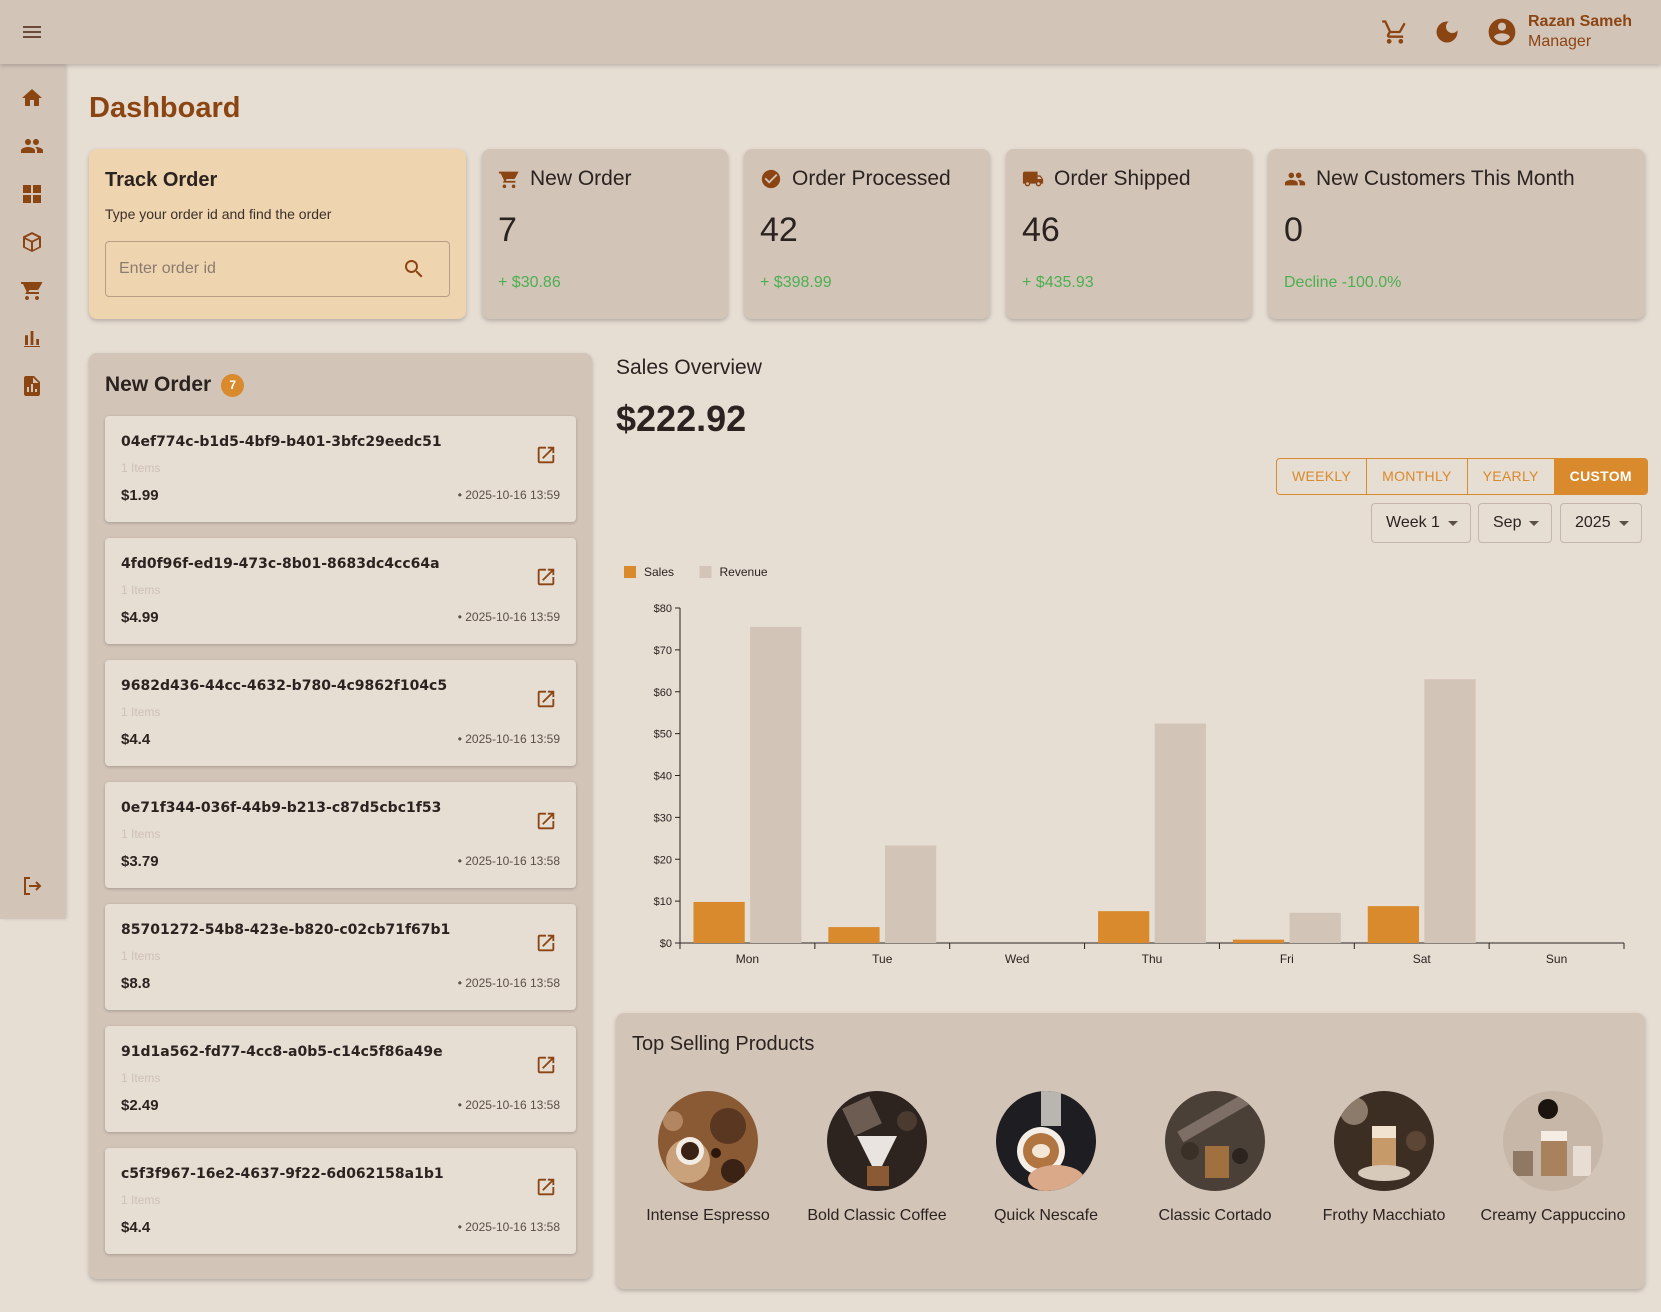 The width and height of the screenshot is (1661, 1312). I want to click on stat-value: 7, so click(507, 230).